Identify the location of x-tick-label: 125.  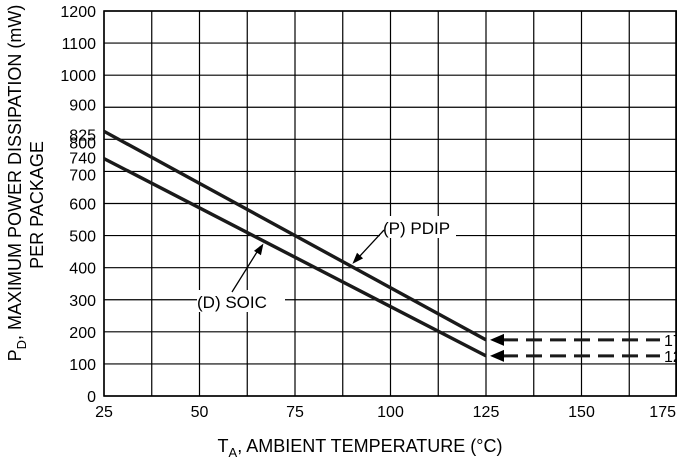
(486, 412).